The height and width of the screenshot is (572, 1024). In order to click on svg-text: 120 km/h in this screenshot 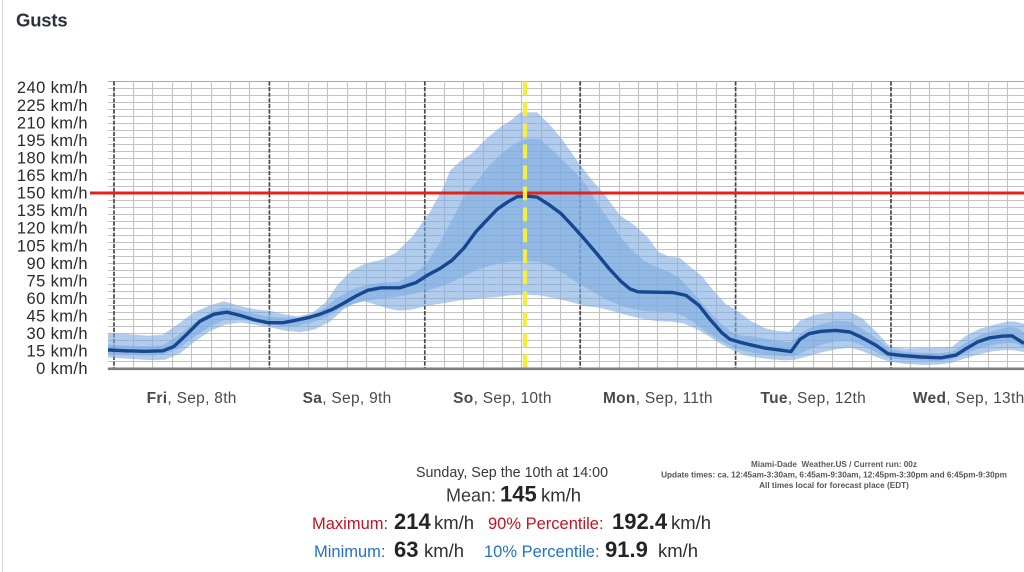, I will do `click(52, 229)`.